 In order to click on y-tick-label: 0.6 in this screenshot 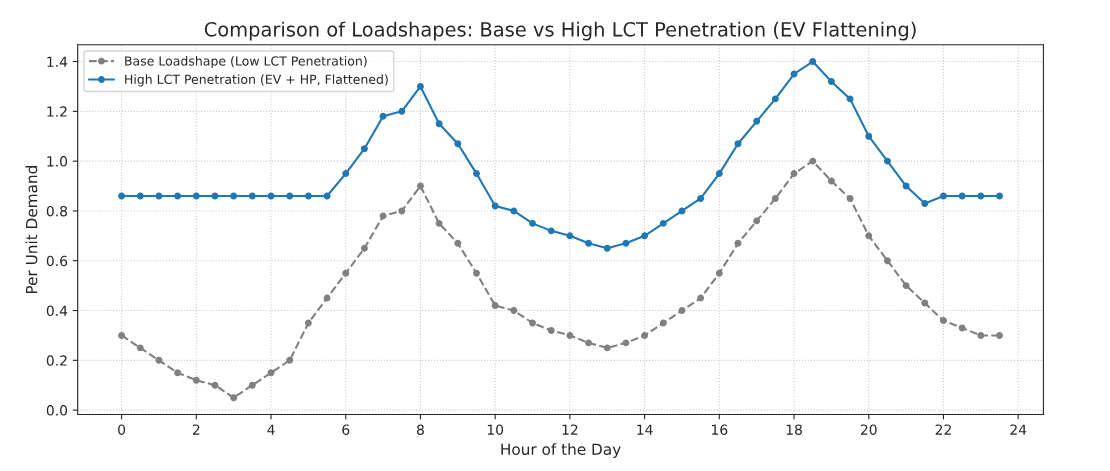, I will do `click(57, 261)`.